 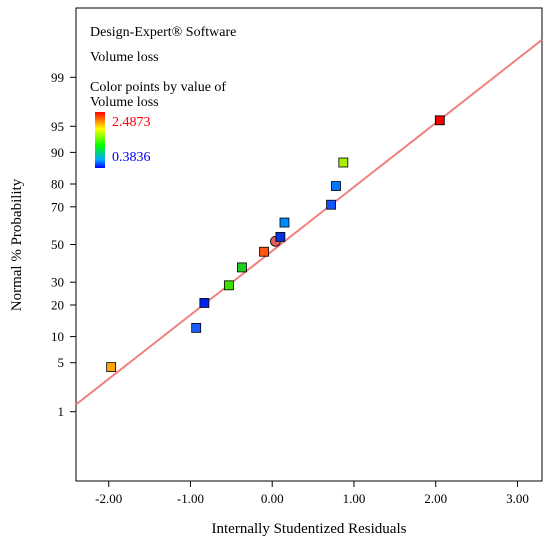 I want to click on legend-min-label: 0.3836, so click(x=131, y=157).